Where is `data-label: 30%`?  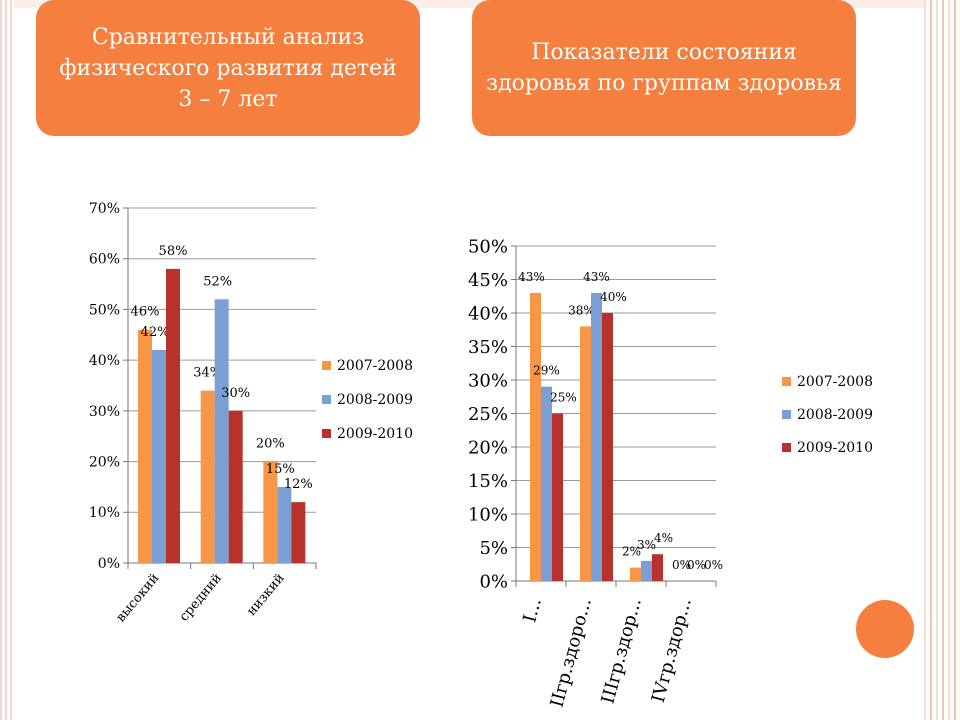
data-label: 30% is located at coordinates (235, 393).